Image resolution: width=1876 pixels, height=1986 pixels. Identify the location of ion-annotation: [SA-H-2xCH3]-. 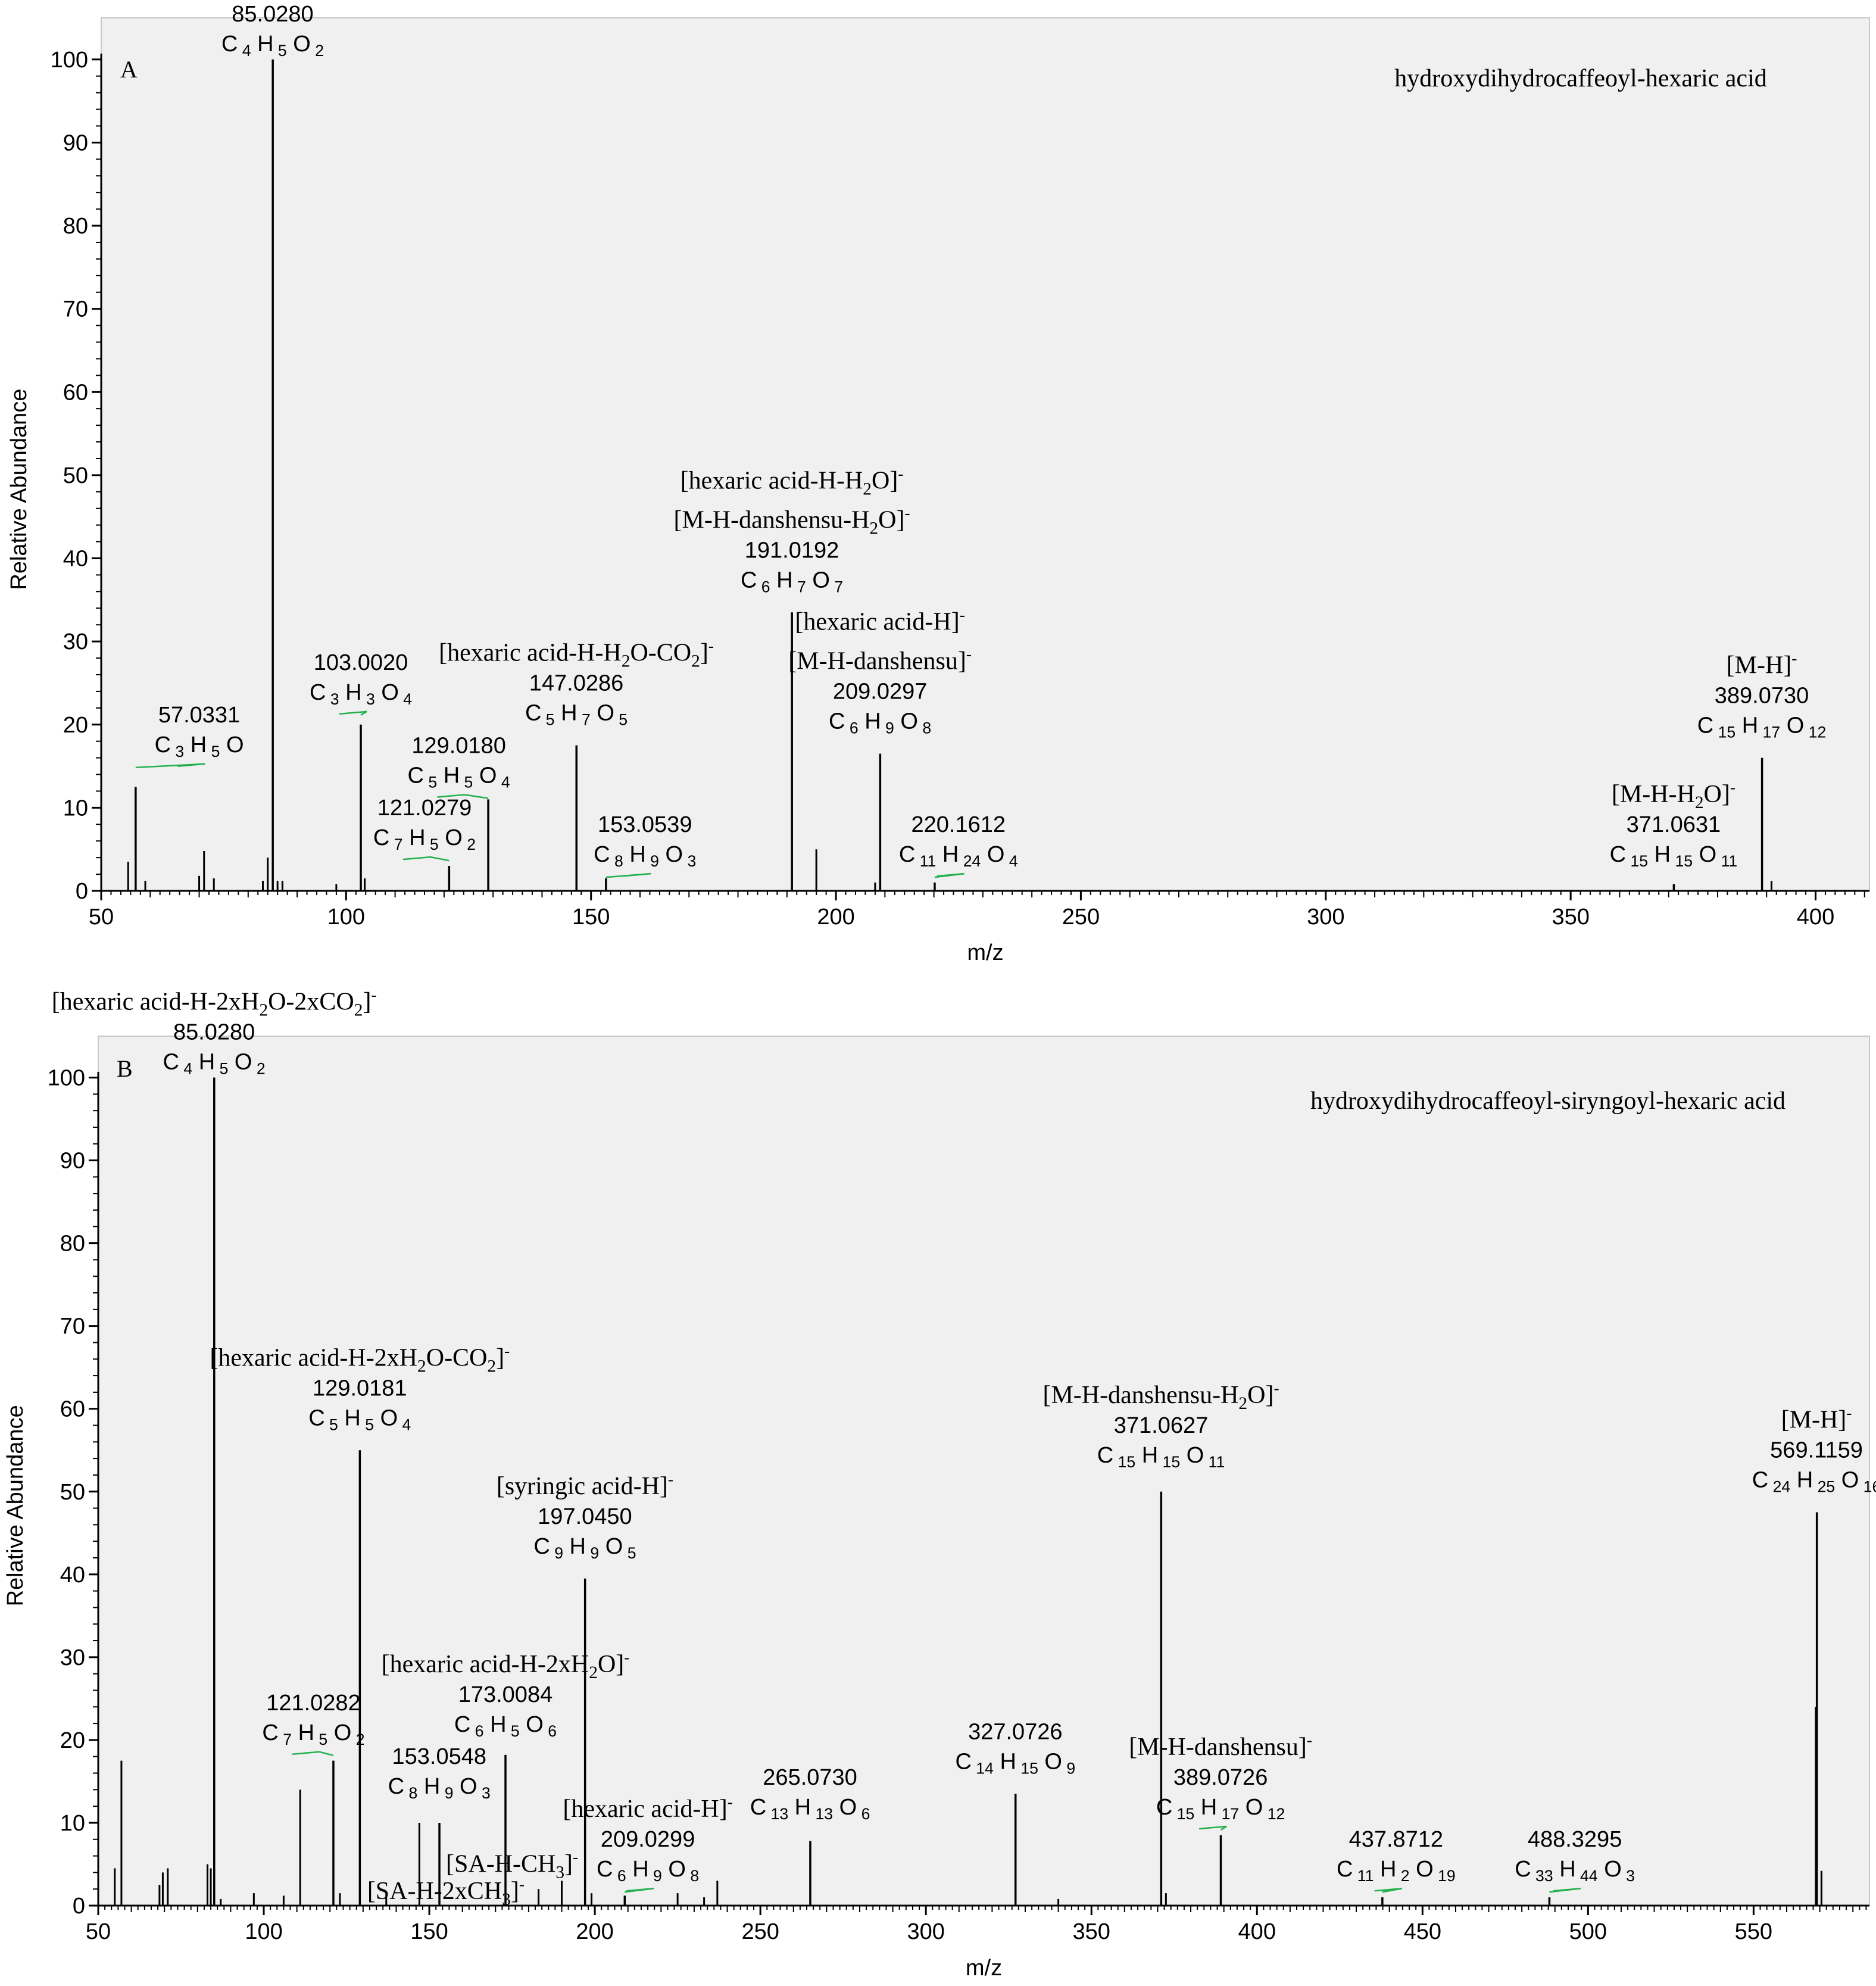
(446, 1892).